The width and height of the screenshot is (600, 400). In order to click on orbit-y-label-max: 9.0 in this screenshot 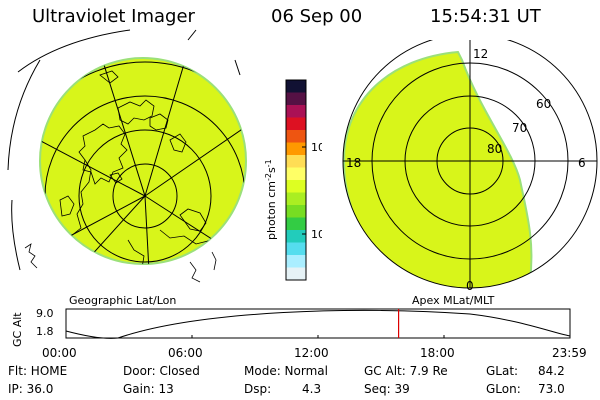, I will do `click(45, 313)`.